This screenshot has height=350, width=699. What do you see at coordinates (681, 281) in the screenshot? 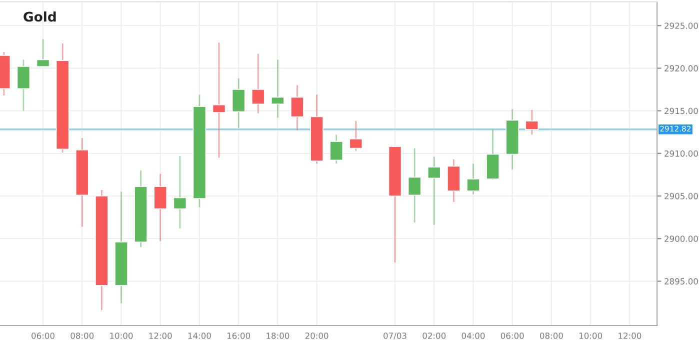
I see `y-tick-label: 2895.00` at bounding box center [681, 281].